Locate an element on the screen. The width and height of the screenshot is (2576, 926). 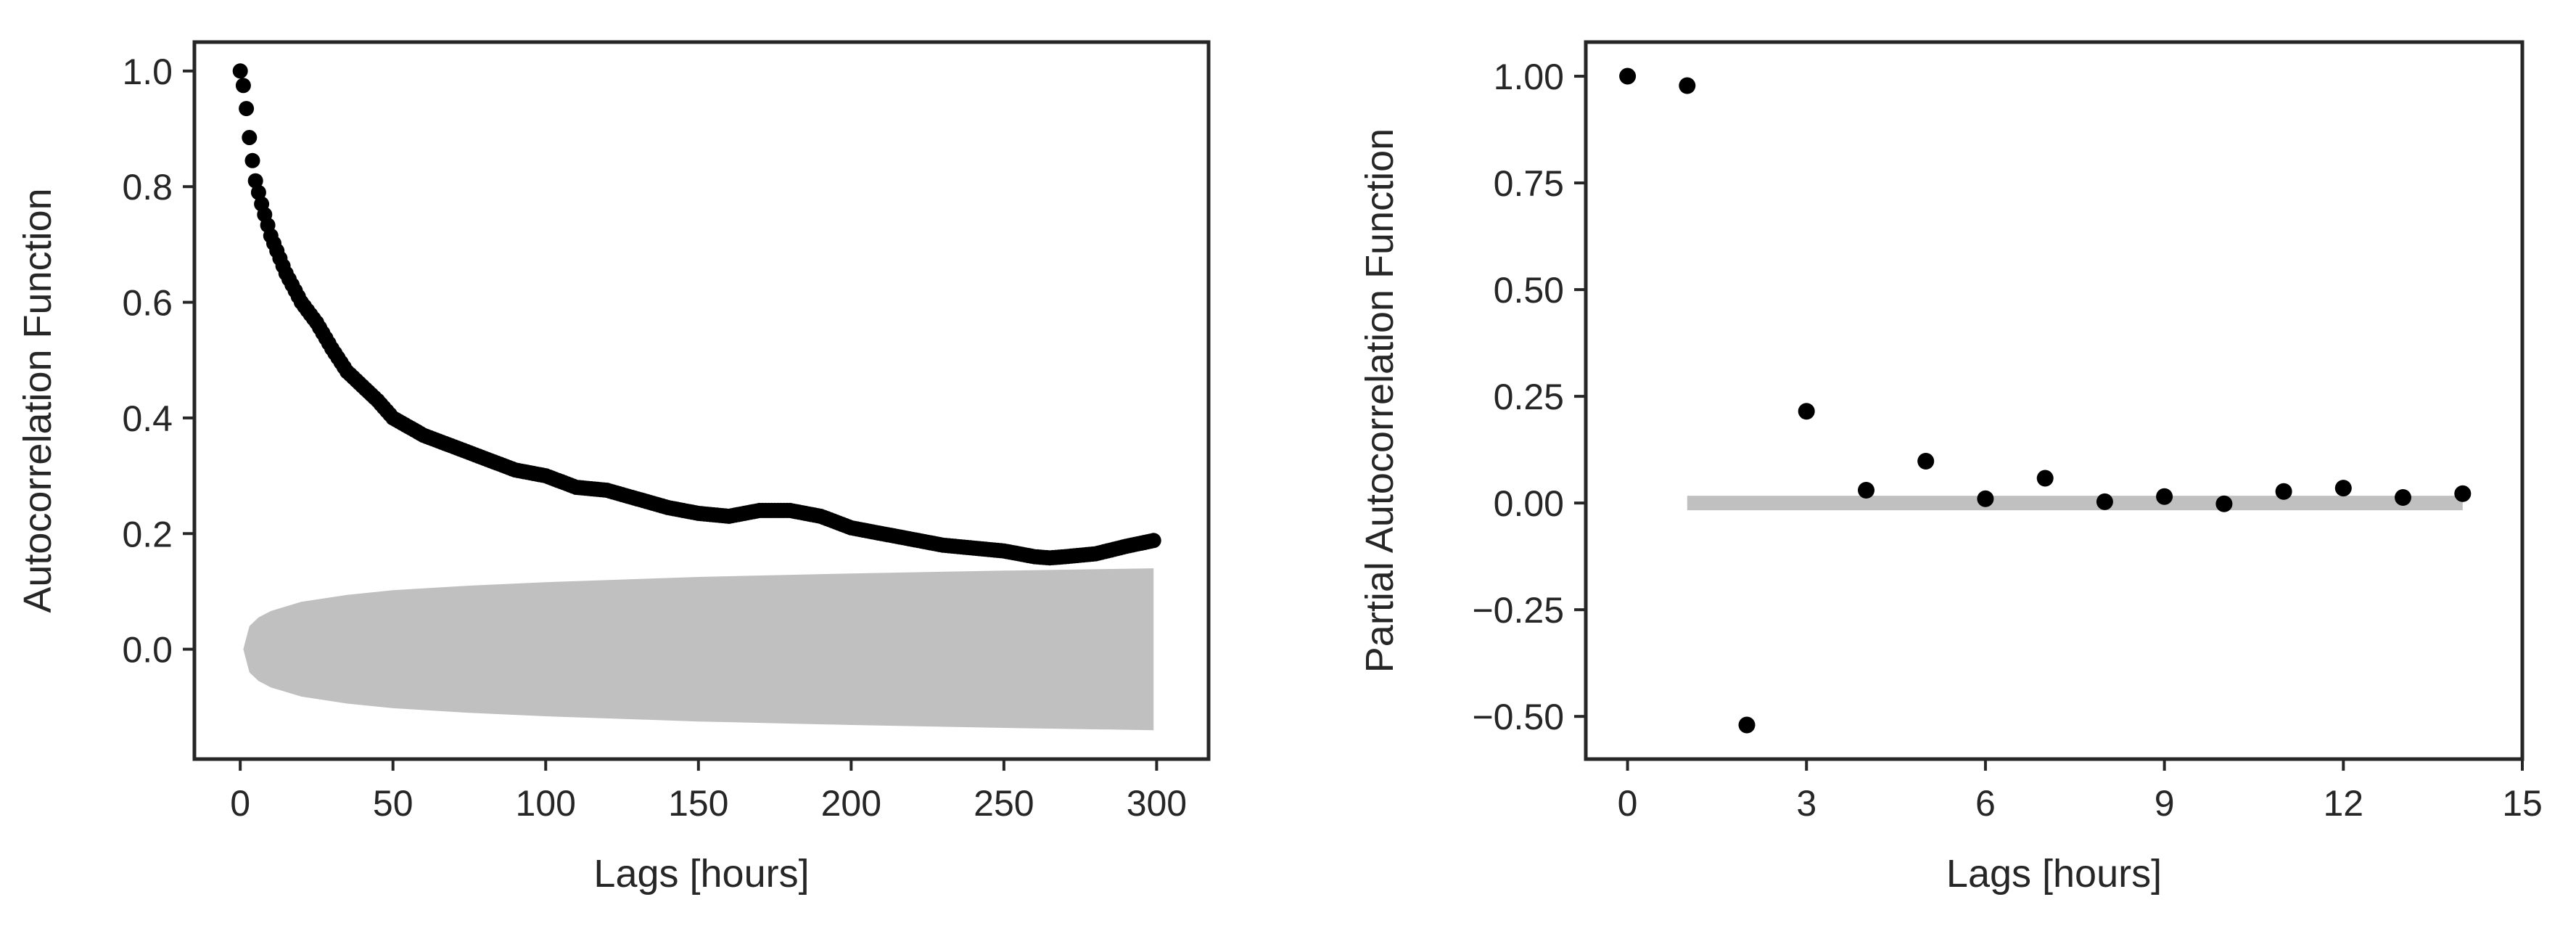
y-tick-label: 0.4 is located at coordinates (147, 418).